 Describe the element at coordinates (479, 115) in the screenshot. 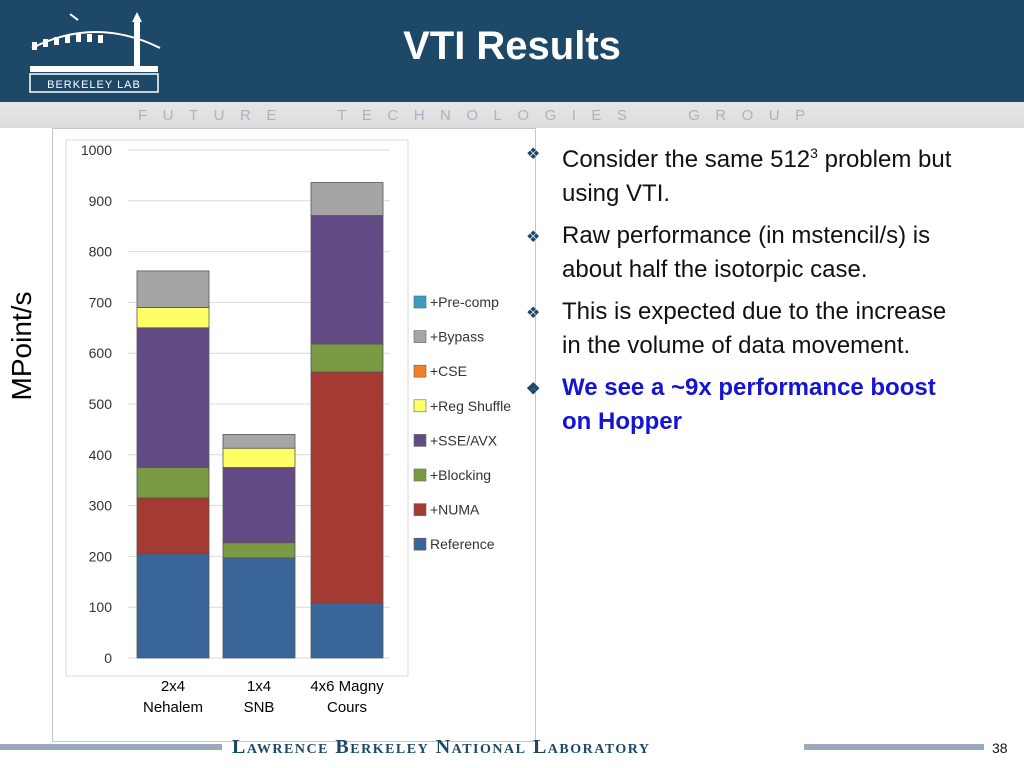

I see `group-banner-text: FUTURE TECHNOLOGIES GROUP` at that location.